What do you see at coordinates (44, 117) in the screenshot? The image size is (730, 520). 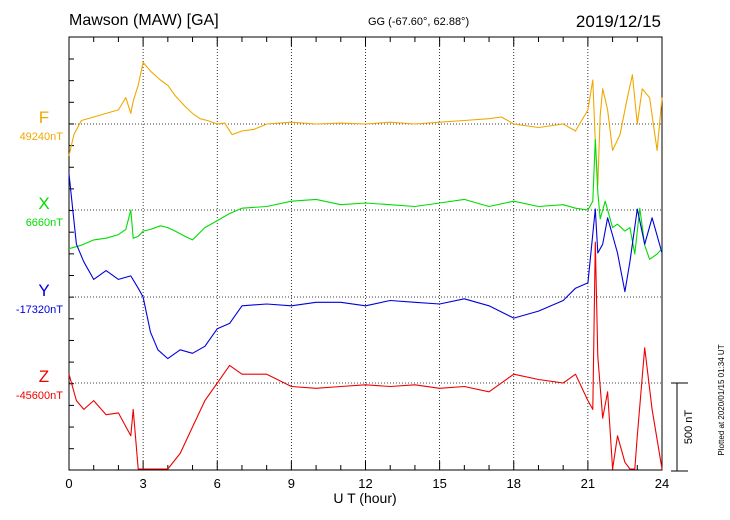 I see `series-name-f: F` at bounding box center [44, 117].